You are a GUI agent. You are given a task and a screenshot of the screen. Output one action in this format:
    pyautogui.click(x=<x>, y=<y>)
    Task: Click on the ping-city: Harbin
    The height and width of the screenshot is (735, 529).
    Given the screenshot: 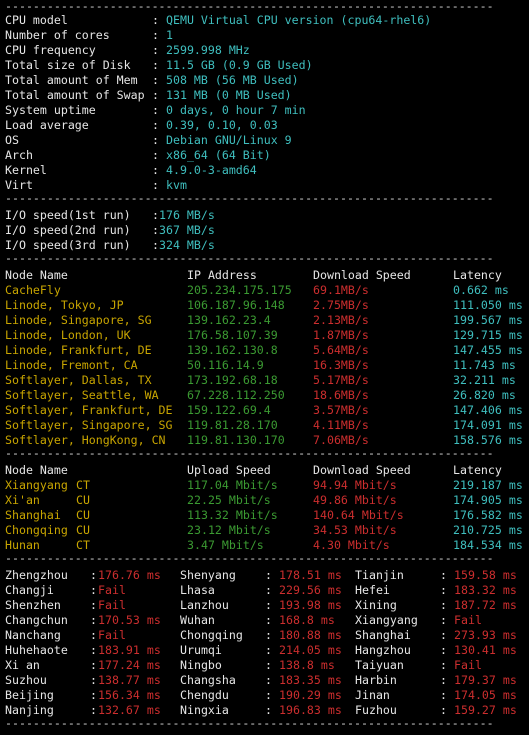 What is the action you would take?
    pyautogui.click(x=376, y=680)
    